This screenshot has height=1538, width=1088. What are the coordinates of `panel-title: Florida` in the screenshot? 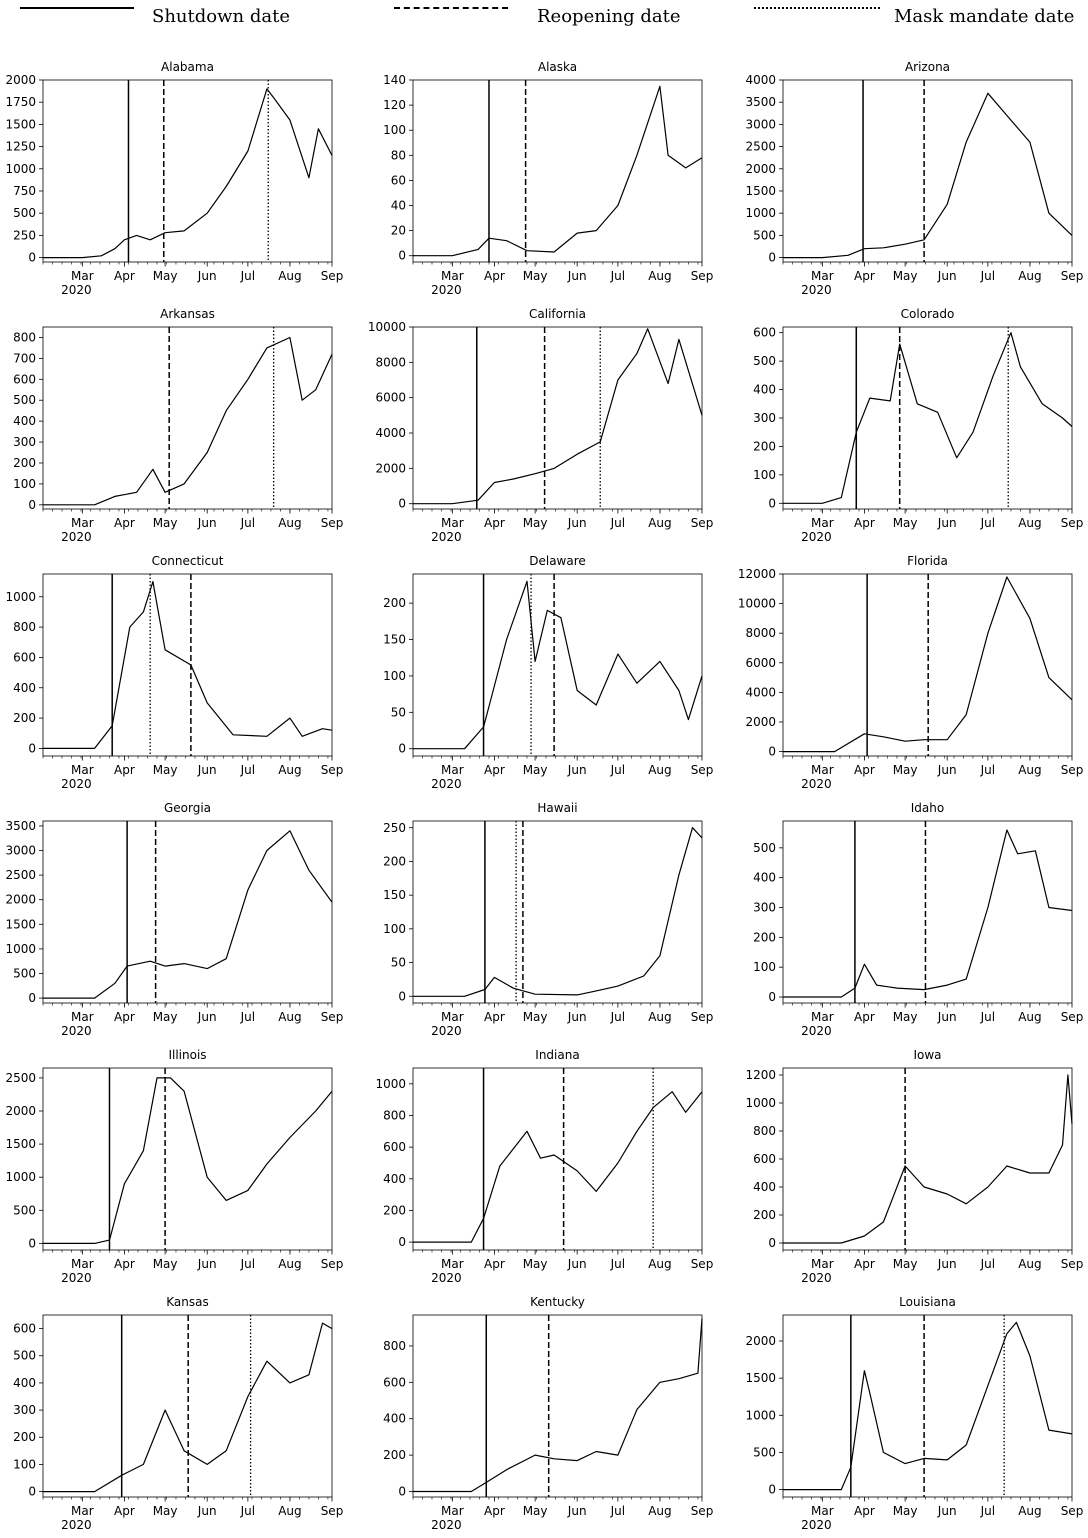 It's located at (927, 561).